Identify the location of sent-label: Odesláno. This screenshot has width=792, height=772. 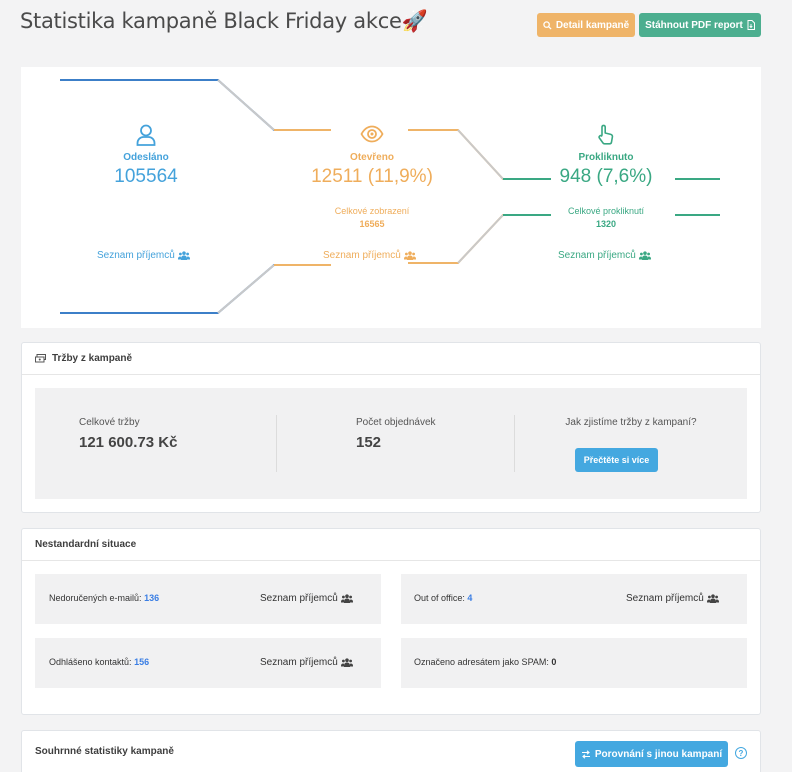
(146, 157).